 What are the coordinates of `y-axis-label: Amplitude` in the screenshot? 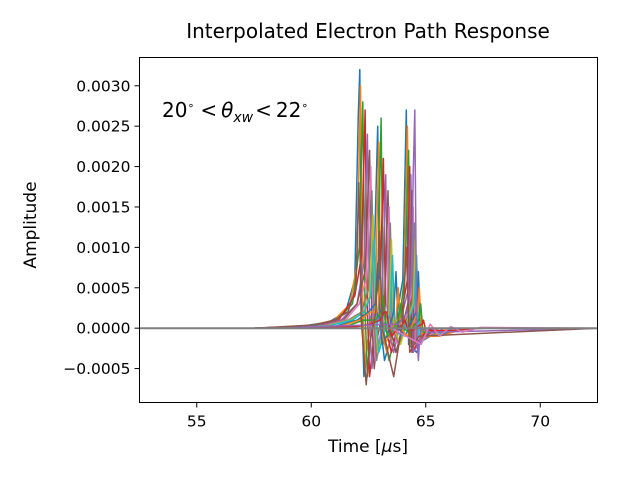 It's located at (31, 224).